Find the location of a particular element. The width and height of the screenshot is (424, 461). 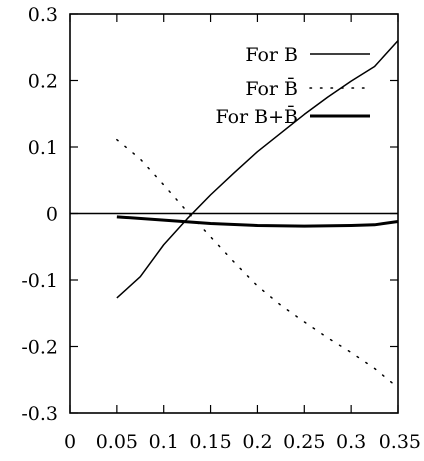

x-axis-tick-labels: 0 0.05 0.1 0.15 0.2 0.25 0.3 0.35 is located at coordinates (242, 442).